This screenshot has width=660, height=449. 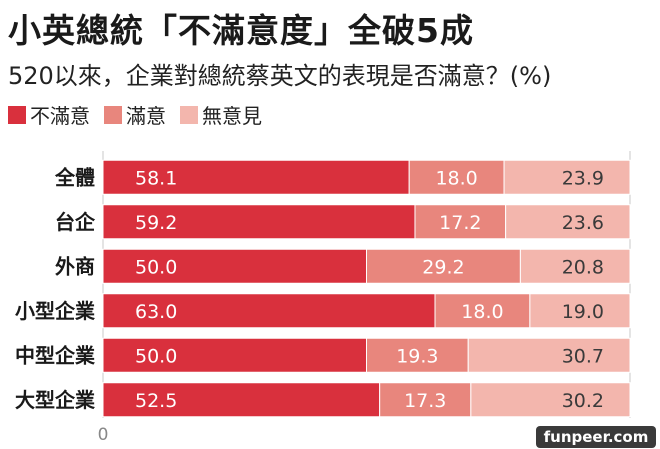 I want to click on legend-label-no-opinion: 無意見, so click(x=232, y=116).